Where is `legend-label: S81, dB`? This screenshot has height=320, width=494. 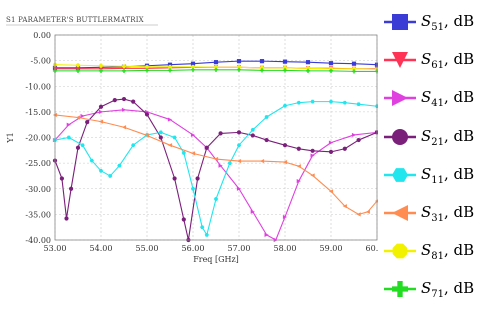 legend-label: S81, dB is located at coordinates (448, 252).